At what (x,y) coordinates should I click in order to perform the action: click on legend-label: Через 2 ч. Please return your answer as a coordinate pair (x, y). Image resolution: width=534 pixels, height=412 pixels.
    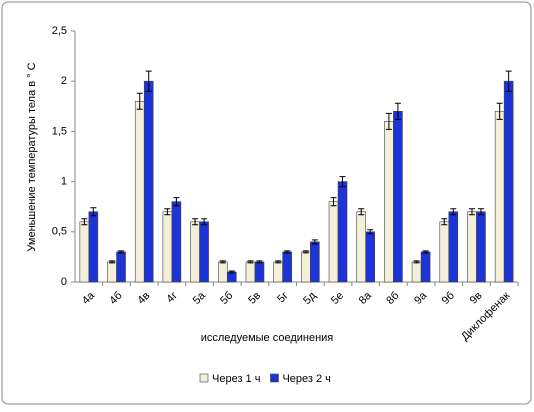
    Looking at the image, I should click on (306, 379).